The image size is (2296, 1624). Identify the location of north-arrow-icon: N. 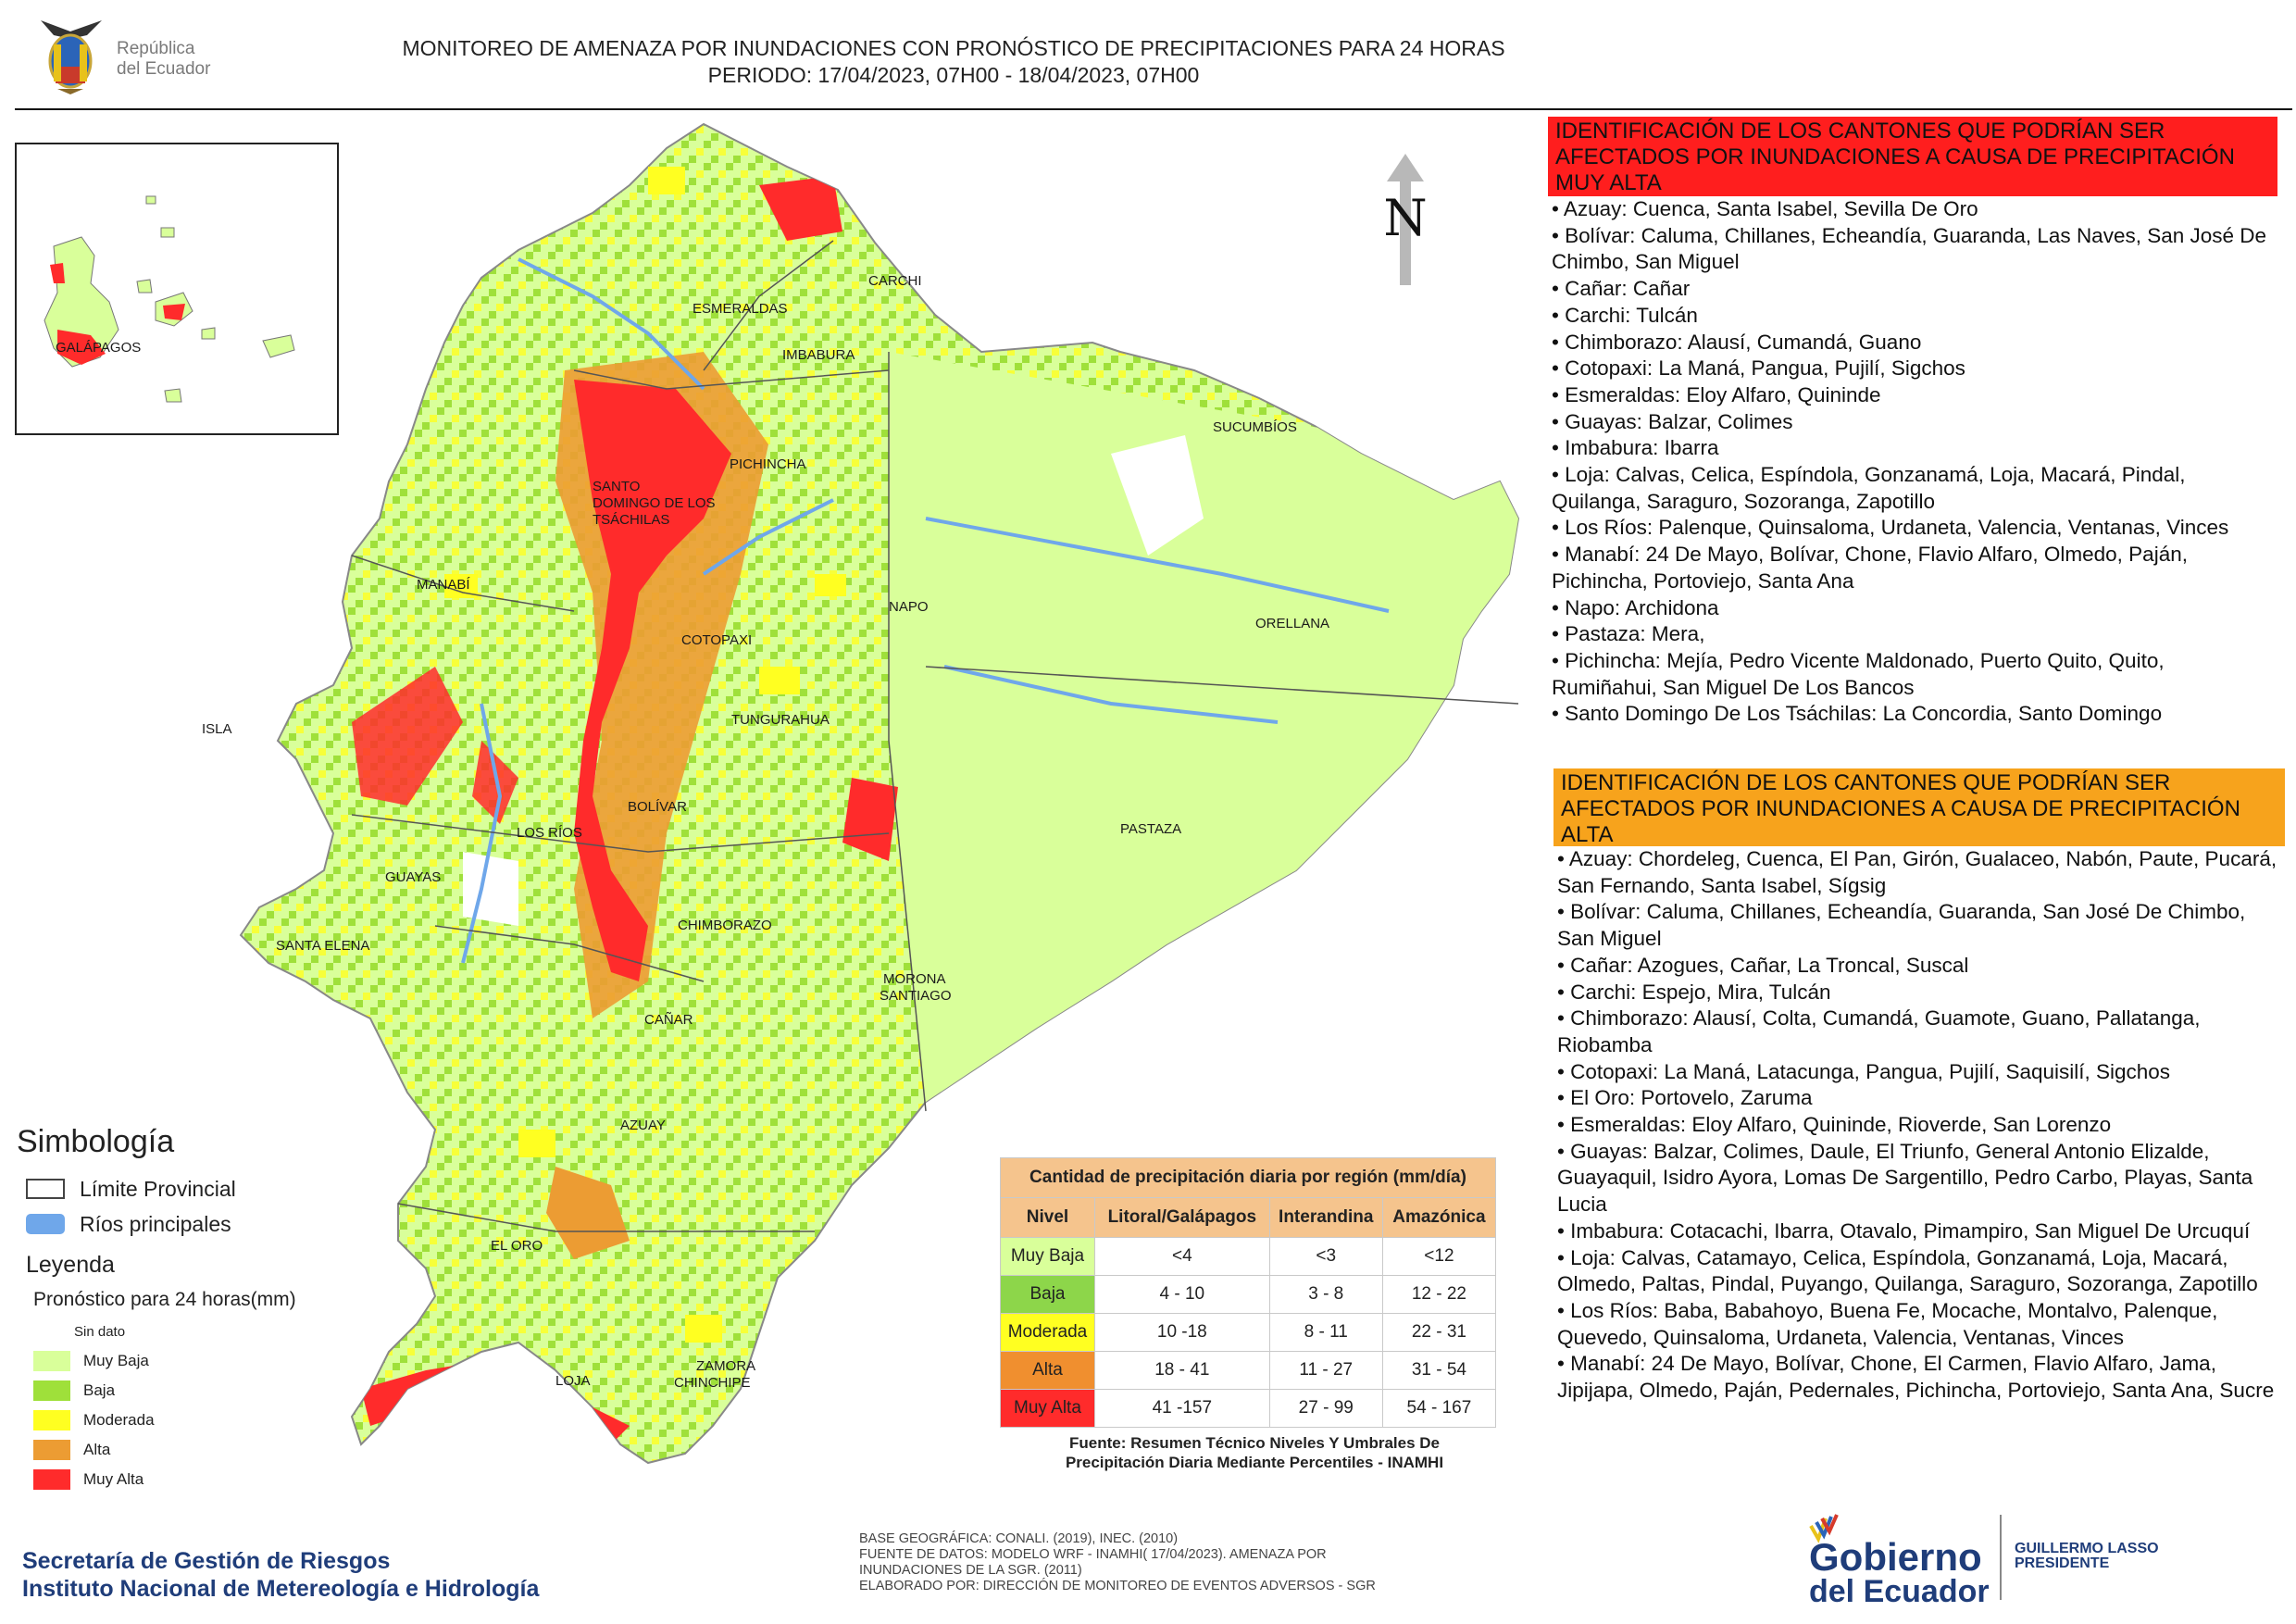
(1405, 219).